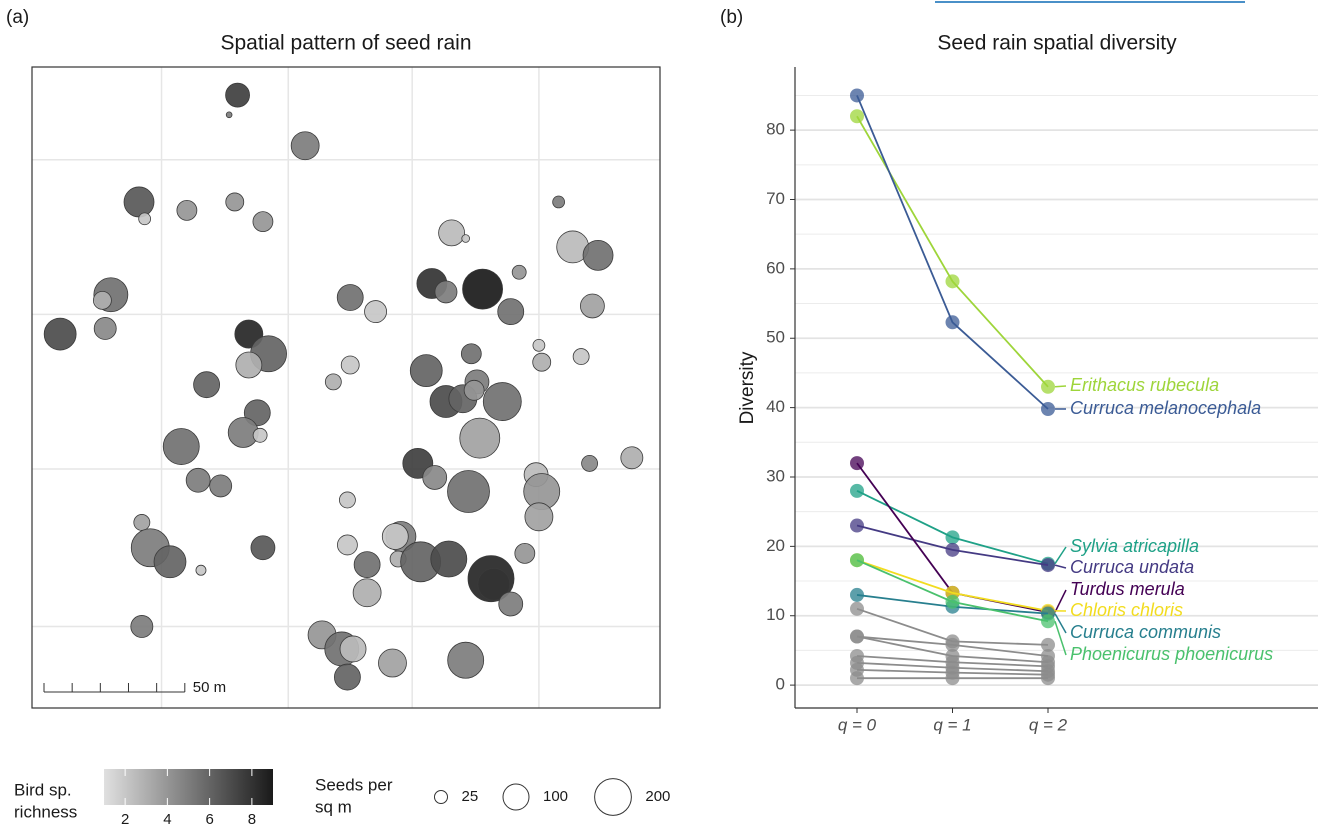  What do you see at coordinates (1057, 43) in the screenshot?
I see `chart-title: Seed rain spatial diversity` at bounding box center [1057, 43].